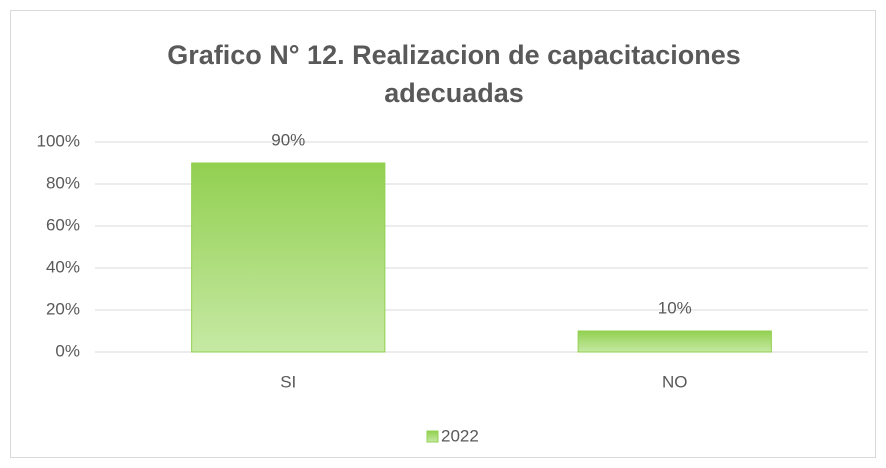  What do you see at coordinates (63, 224) in the screenshot?
I see `y-tick-label: 60%` at bounding box center [63, 224].